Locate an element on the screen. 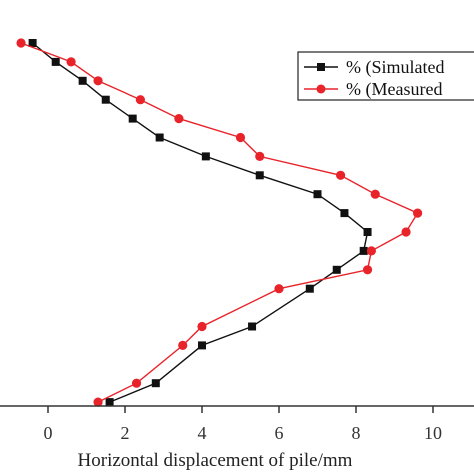  x-tick-label: 6 is located at coordinates (279, 433).